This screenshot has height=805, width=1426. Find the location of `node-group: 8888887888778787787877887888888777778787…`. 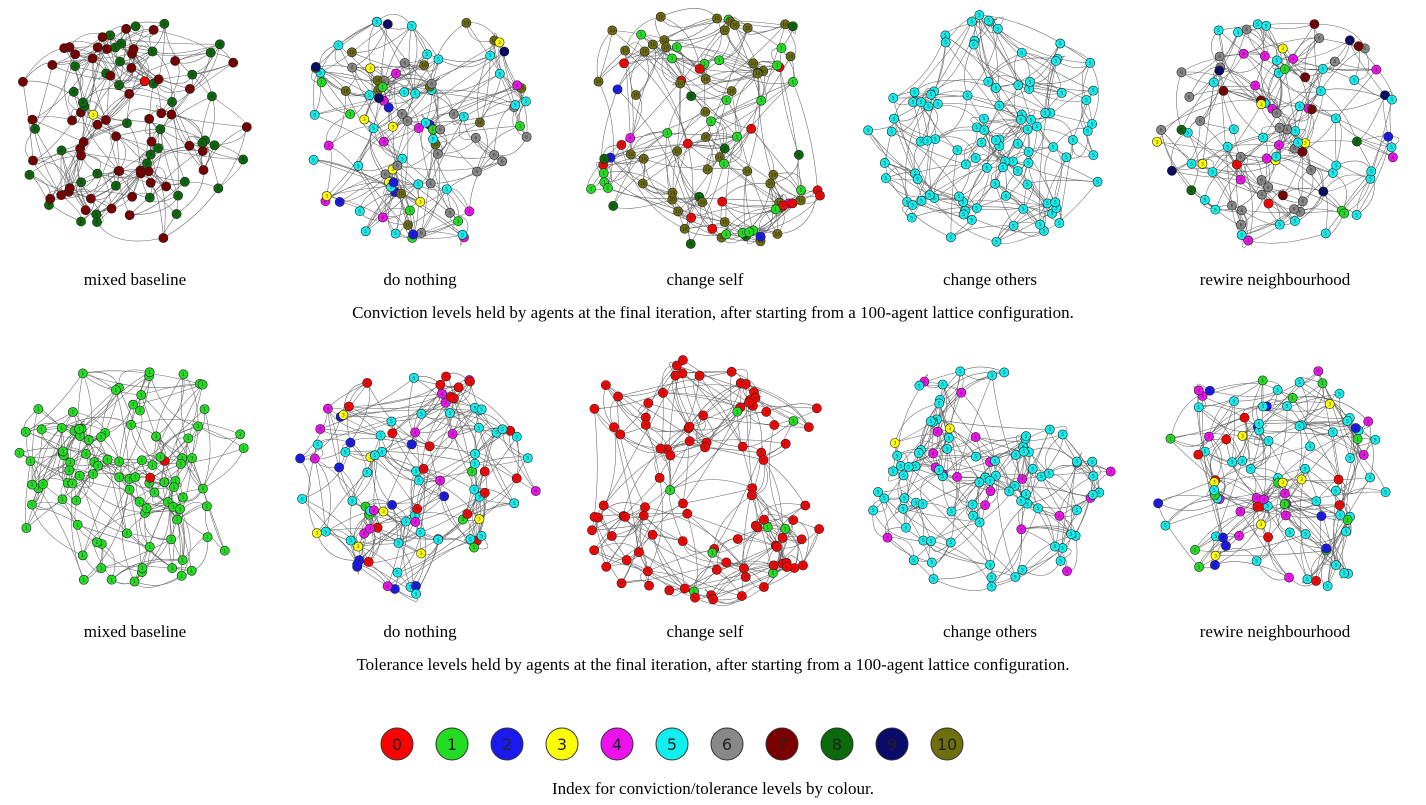

node-group: 8888887888778787787877887888888777778787… is located at coordinates (135, 130).